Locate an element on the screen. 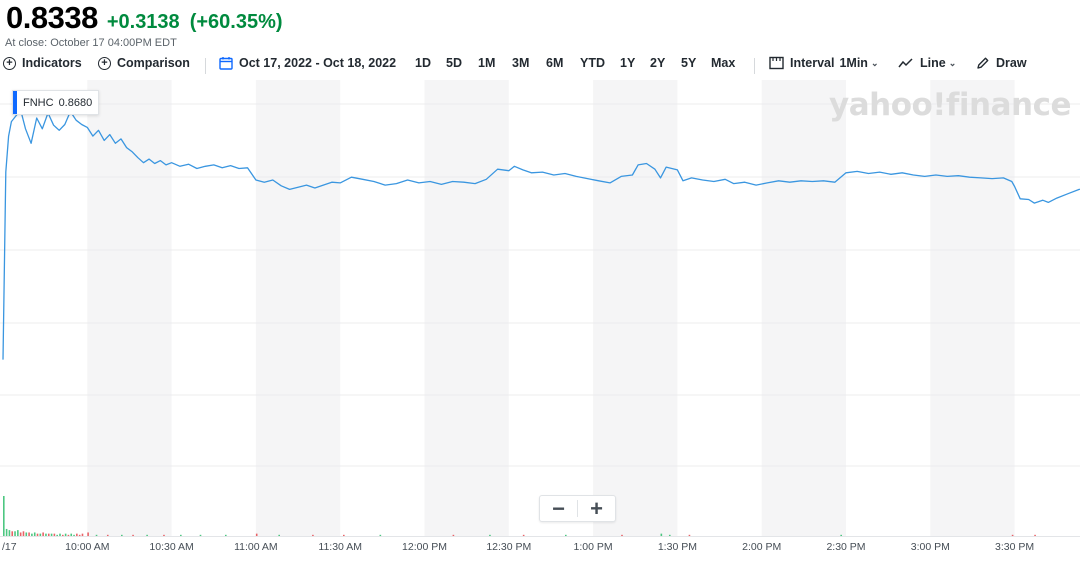 This screenshot has height=566, width=1080. interval-value: 1Min is located at coordinates (853, 63).